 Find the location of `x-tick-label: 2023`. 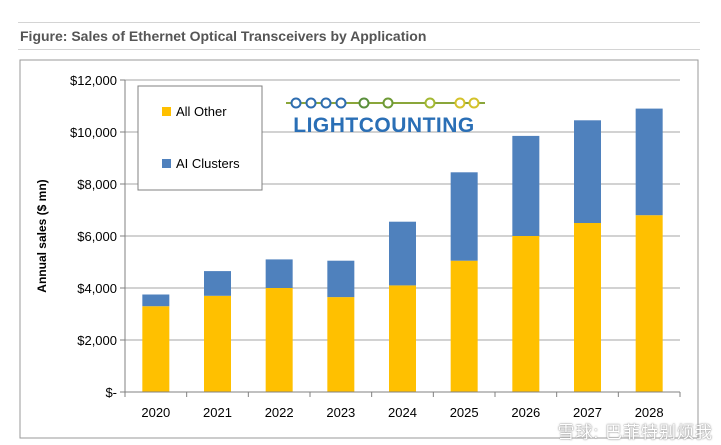

x-tick-label: 2023 is located at coordinates (340, 412).